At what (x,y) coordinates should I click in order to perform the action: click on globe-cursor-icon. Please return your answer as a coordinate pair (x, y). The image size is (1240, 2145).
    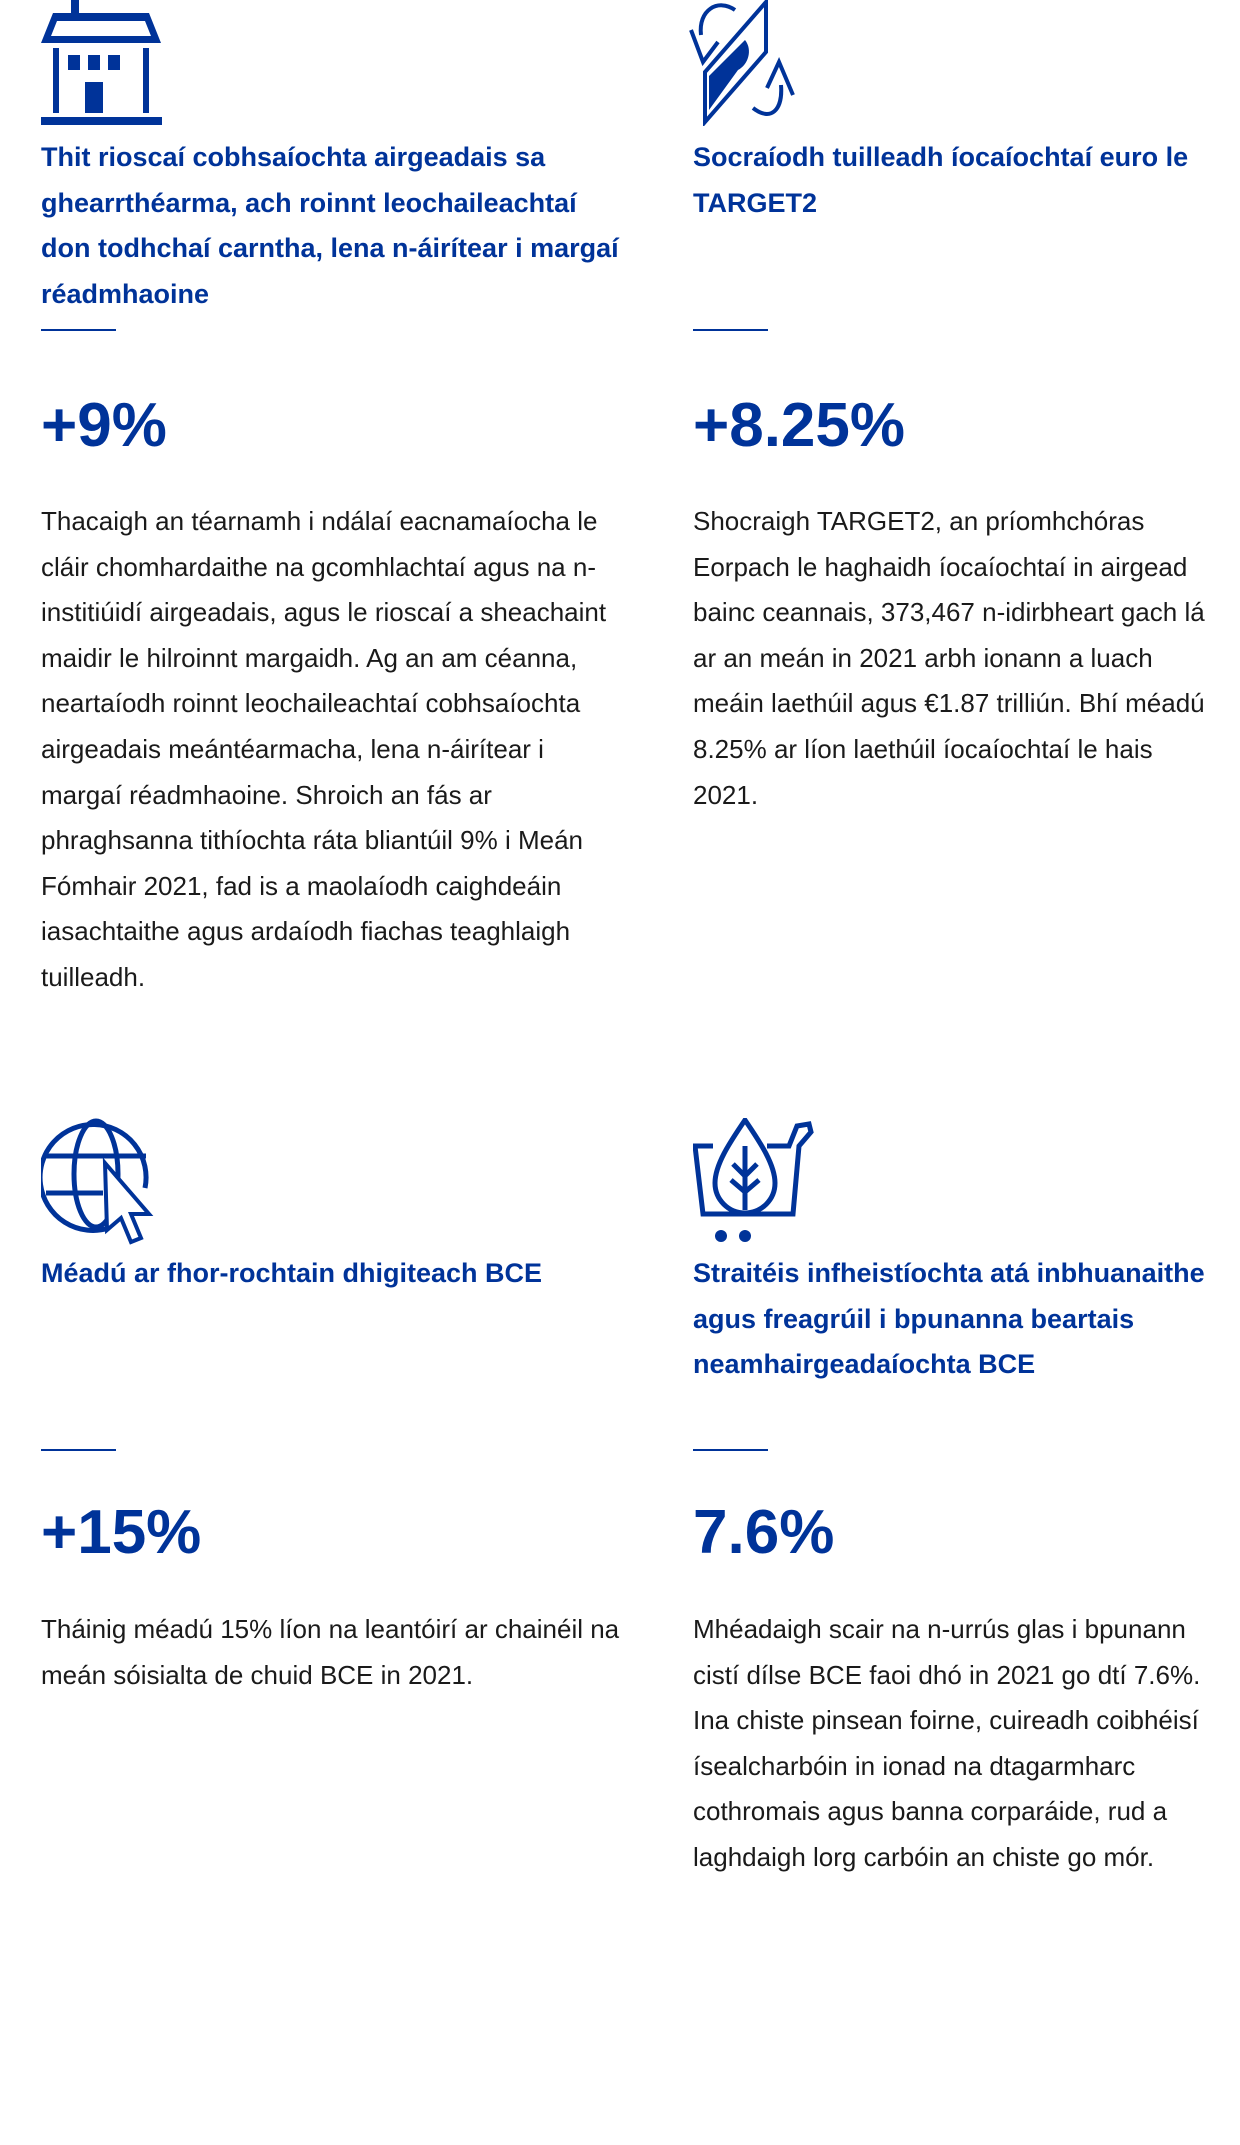
    Looking at the image, I should click on (97, 1181).